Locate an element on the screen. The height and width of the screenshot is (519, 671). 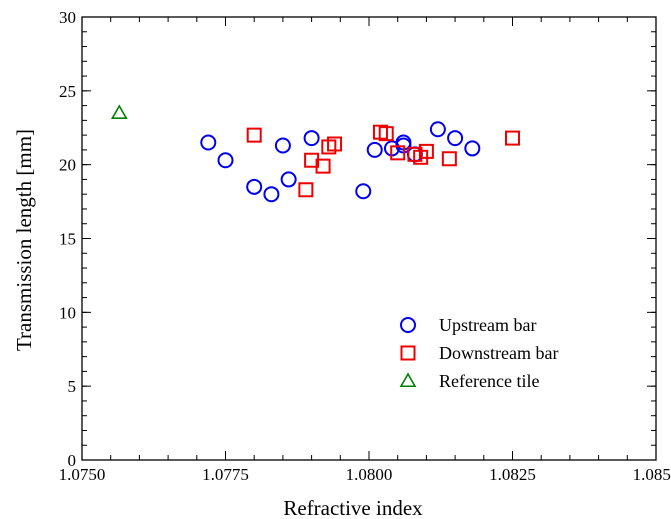
triangle-marker is located at coordinates (119, 112).